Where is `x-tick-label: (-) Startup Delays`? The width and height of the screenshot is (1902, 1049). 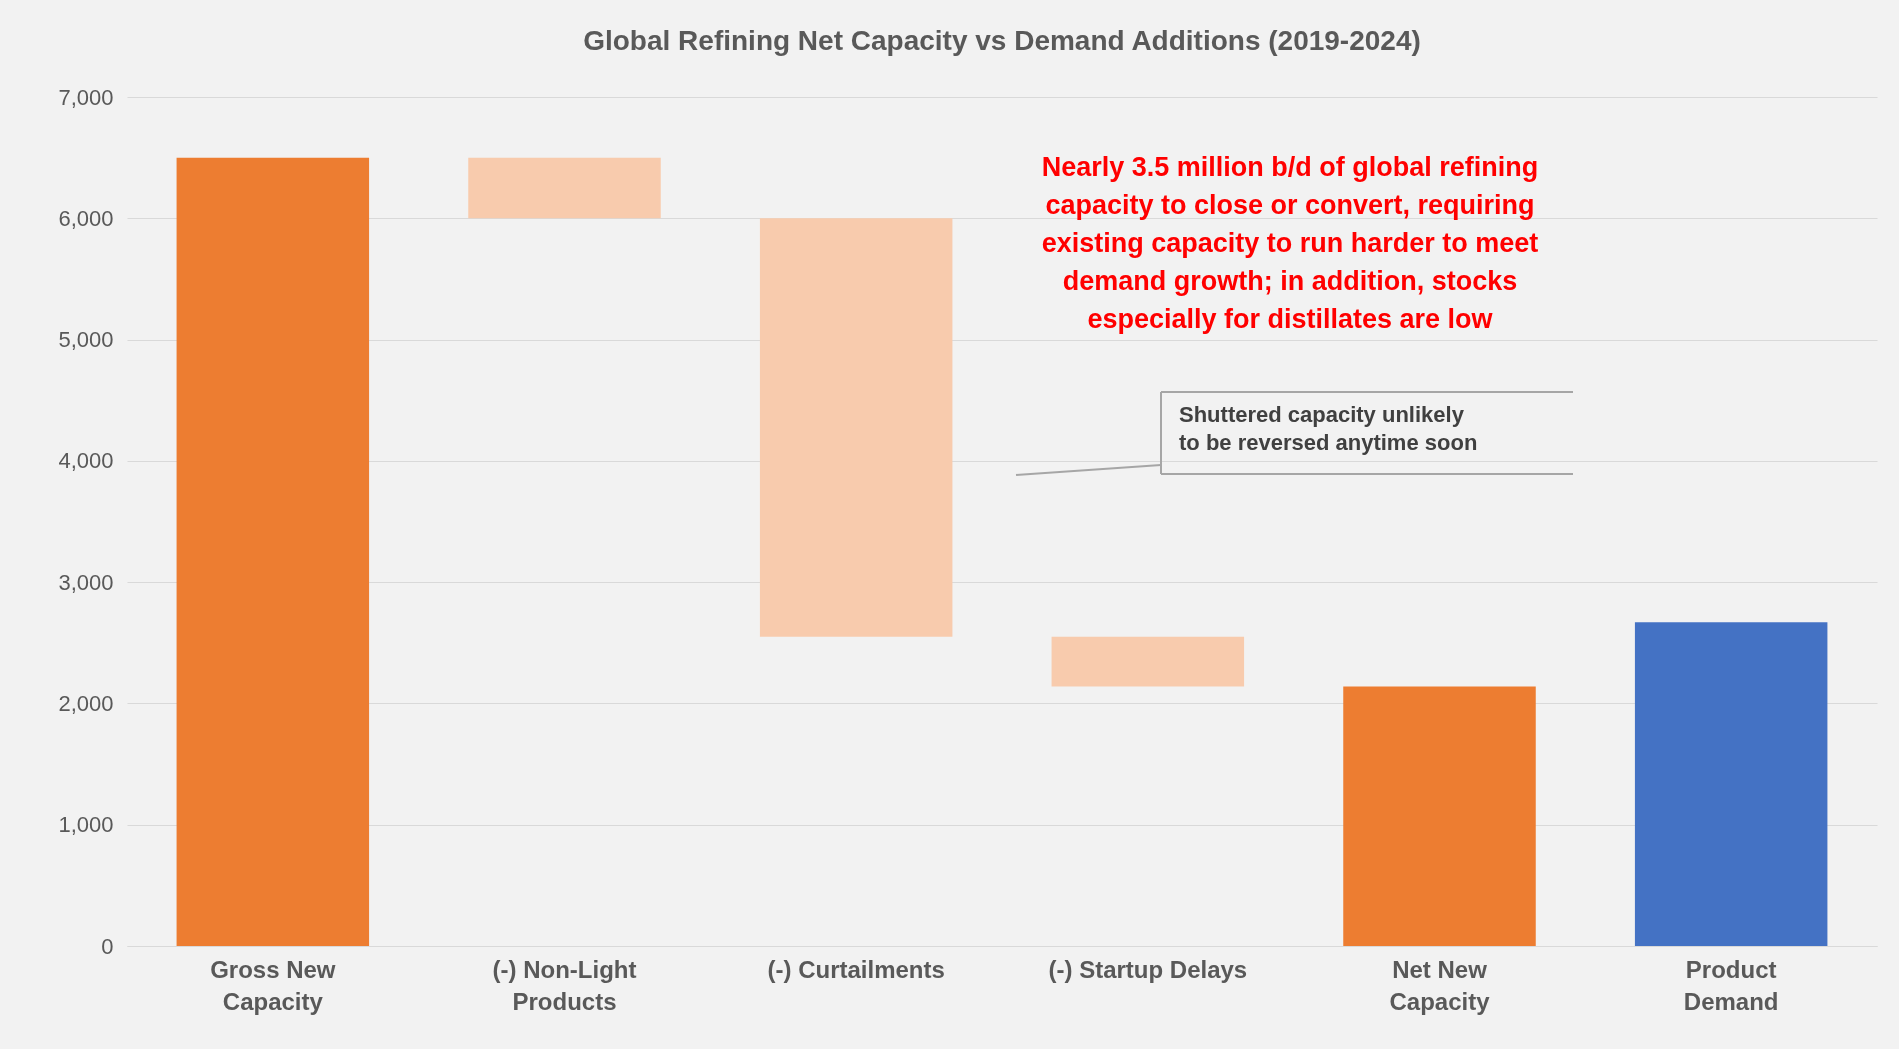
x-tick-label: (-) Startup Delays is located at coordinates (1148, 969).